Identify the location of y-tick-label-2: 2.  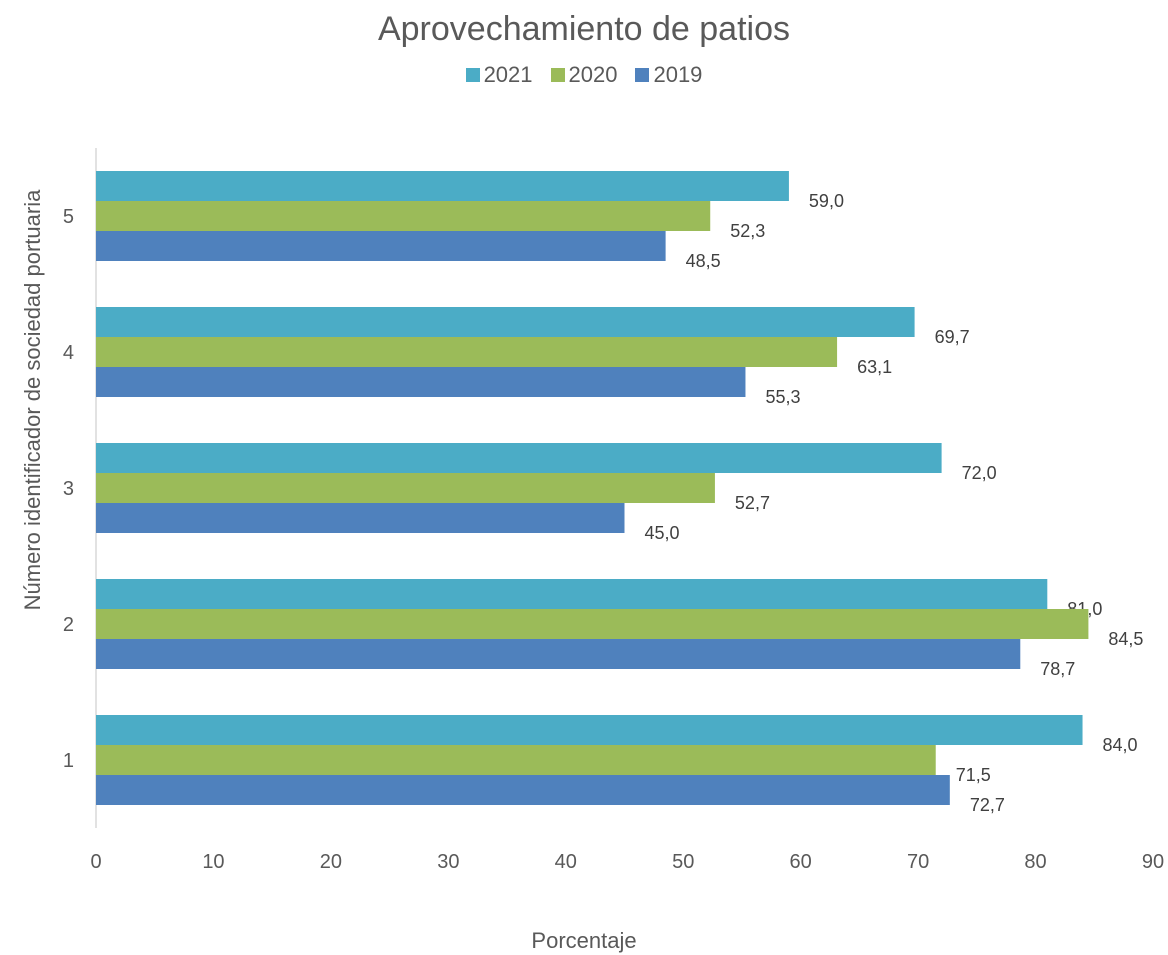
(68, 625).